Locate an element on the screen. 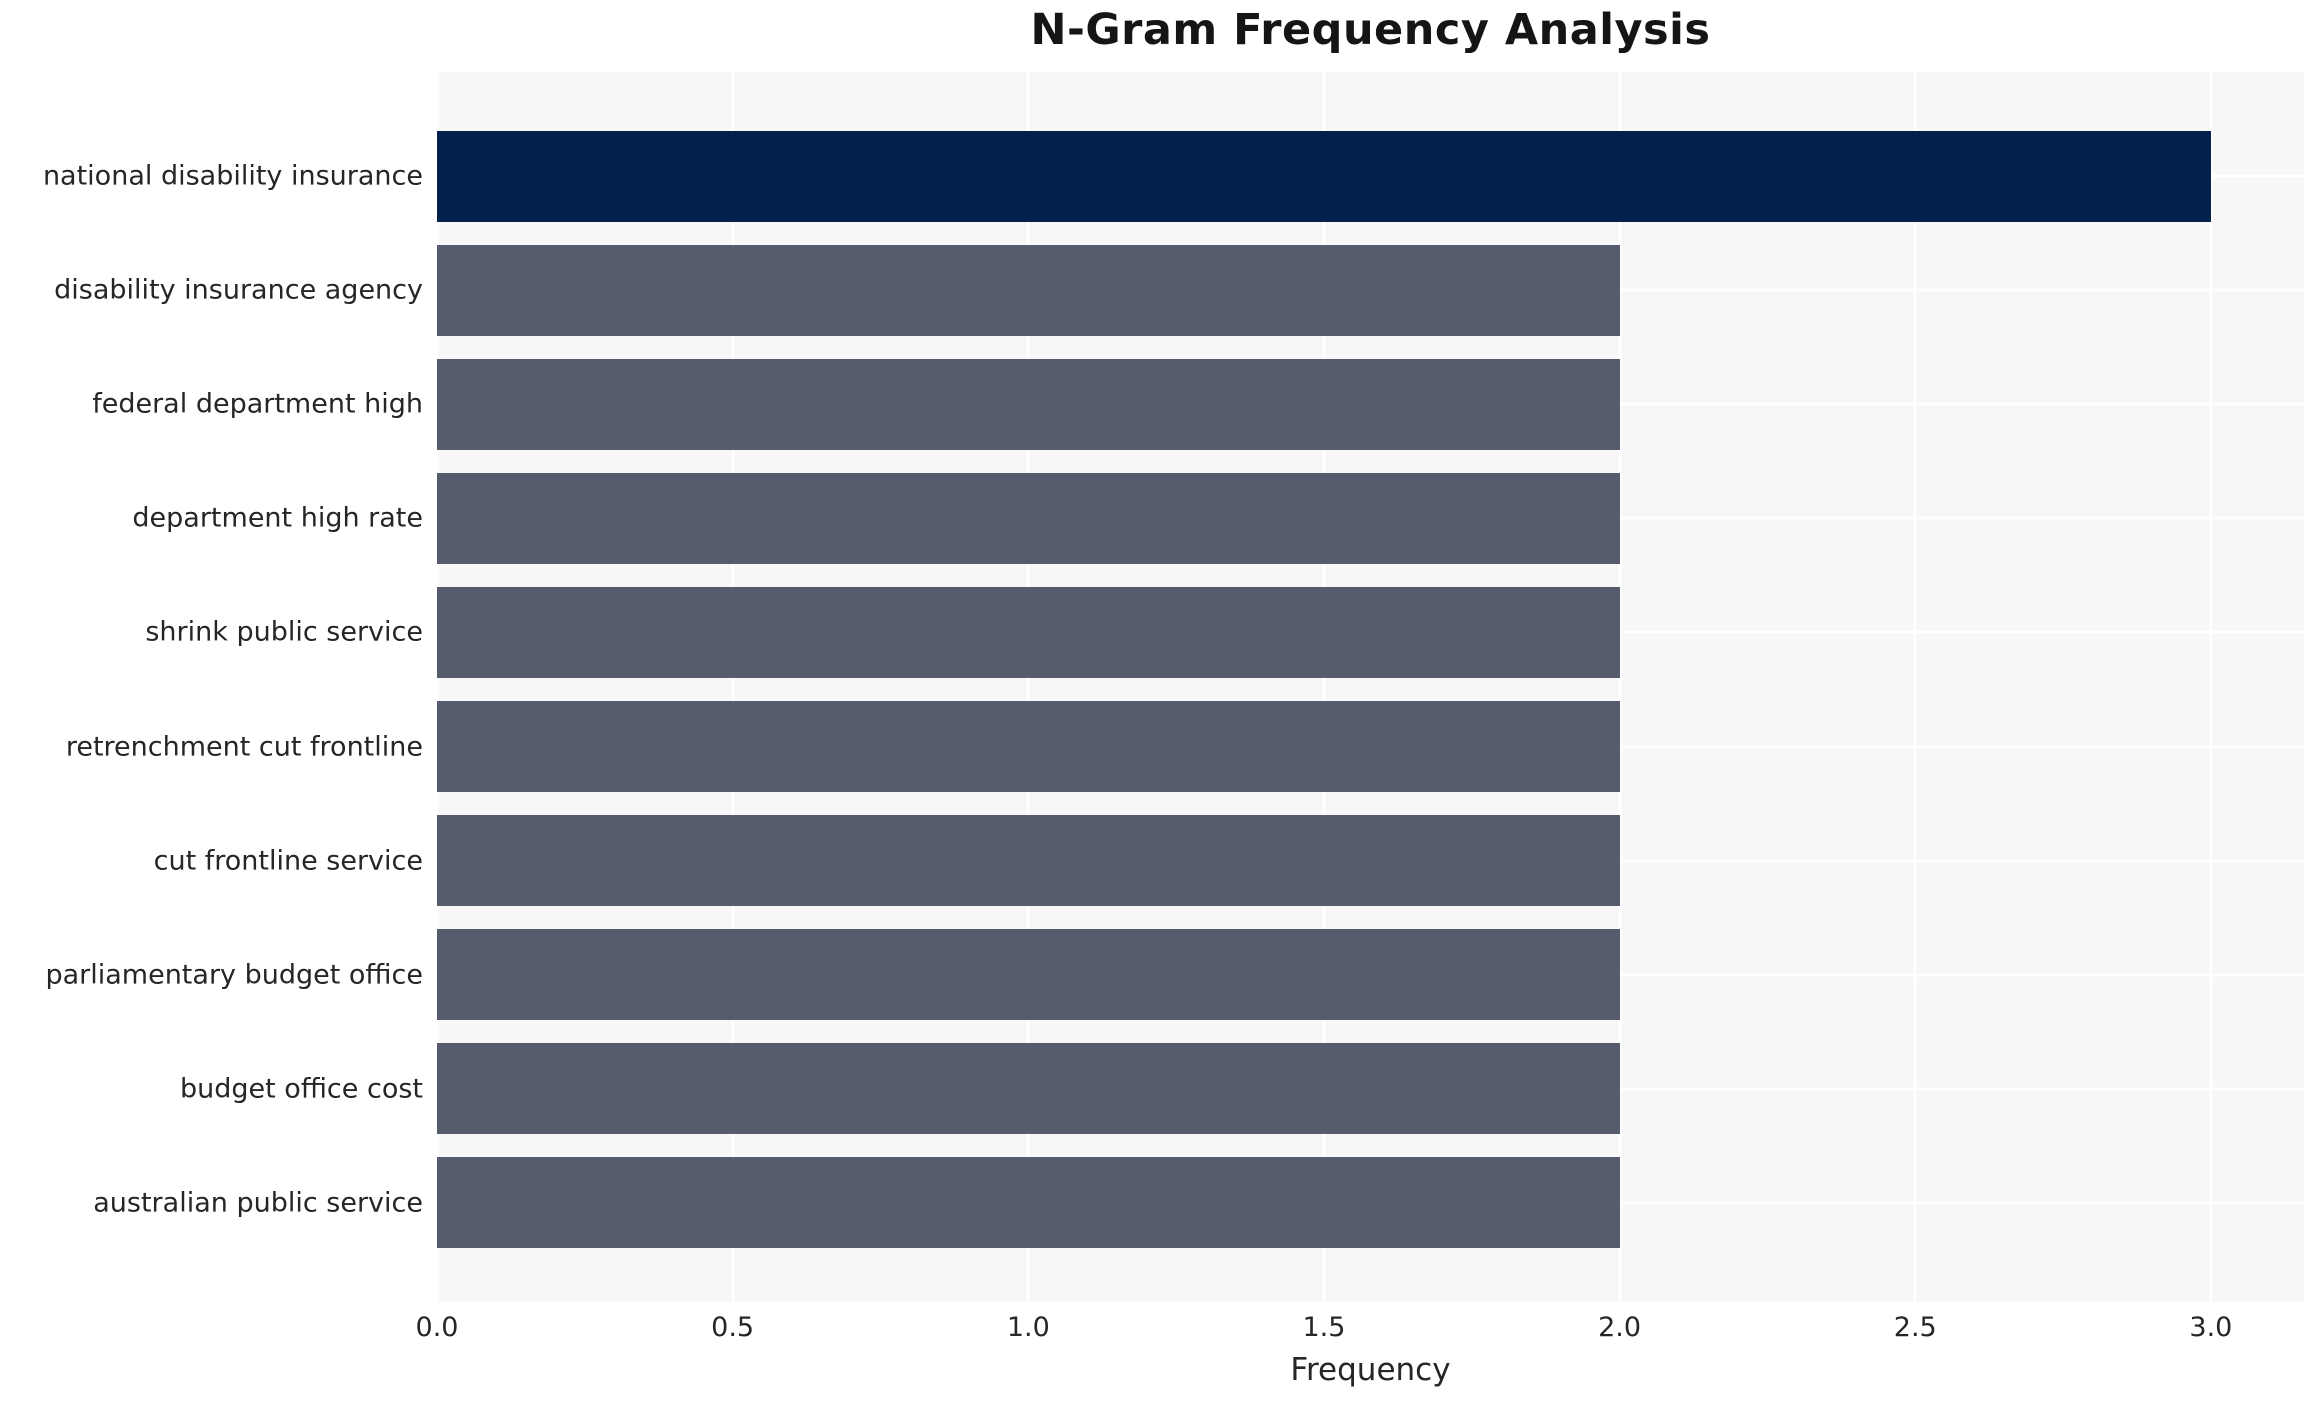  y-tick-label: retrenchment cut frontline is located at coordinates (244, 746).